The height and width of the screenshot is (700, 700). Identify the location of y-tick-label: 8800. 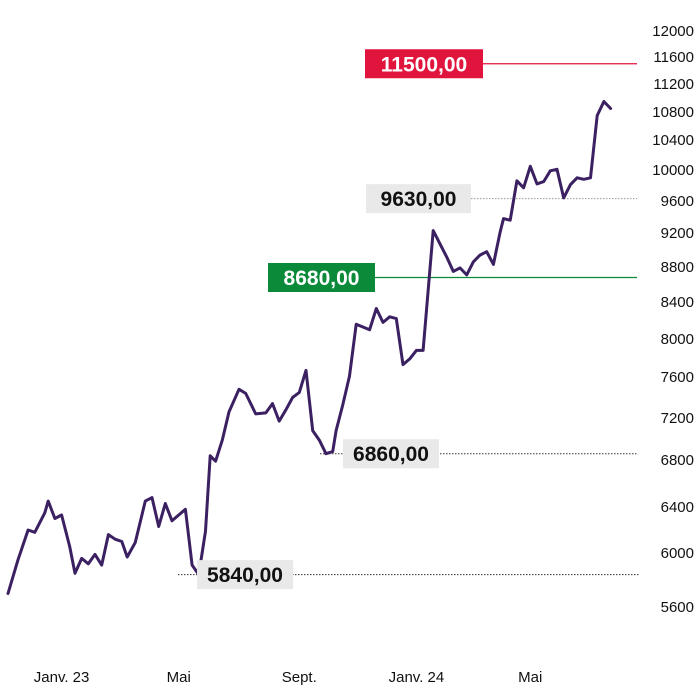
(677, 267).